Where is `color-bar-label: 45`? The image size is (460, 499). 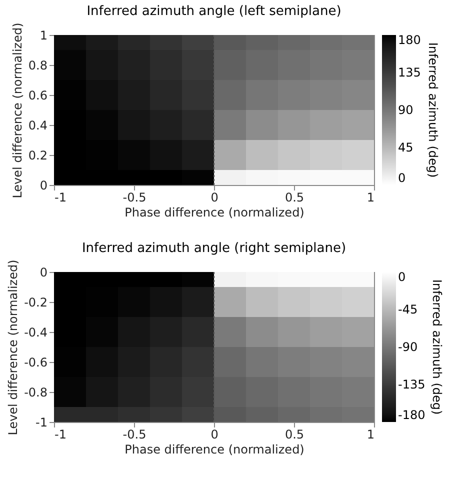 color-bar-label: 45 is located at coordinates (406, 147).